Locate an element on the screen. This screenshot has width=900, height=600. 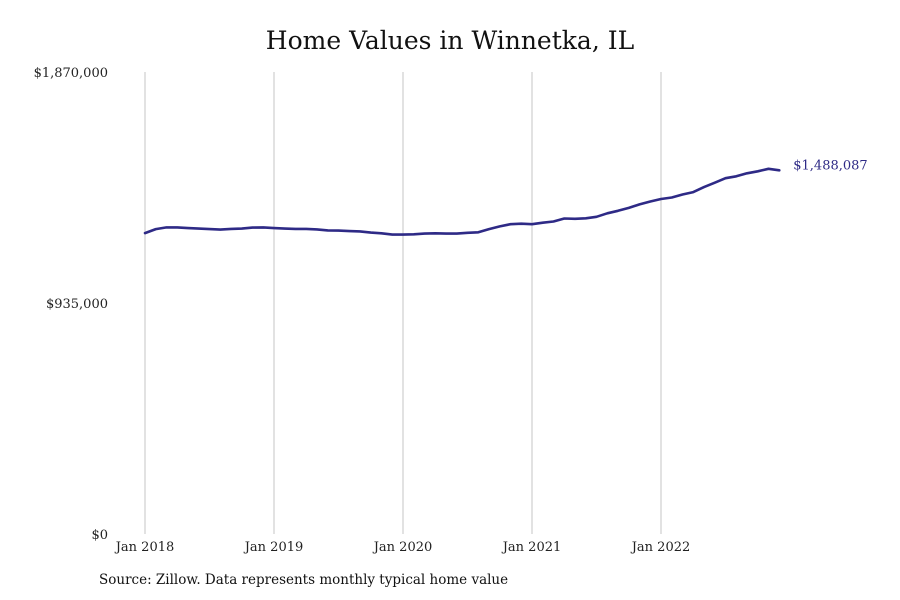
y-tick-label: $935,000 is located at coordinates (77, 304).